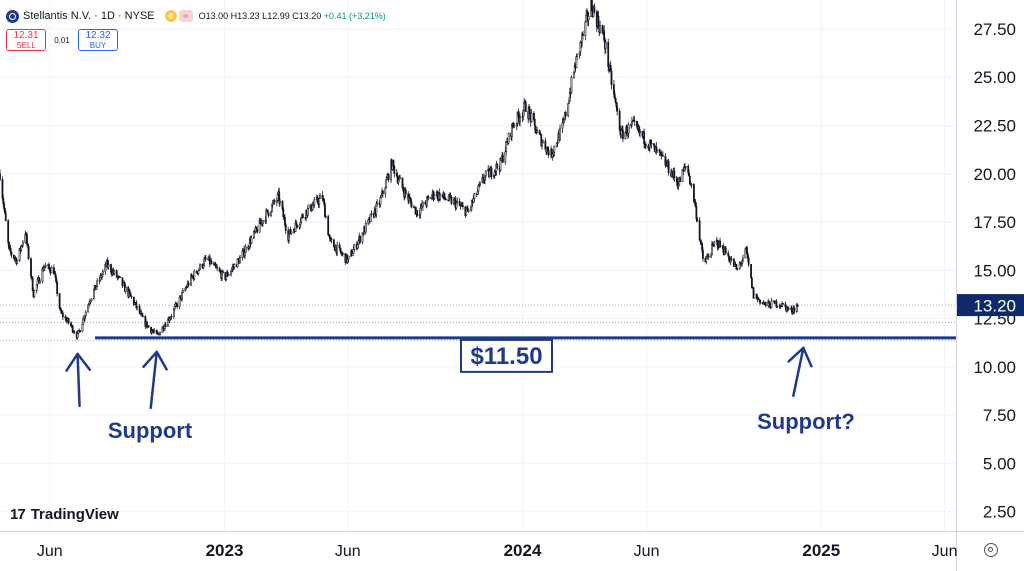 This screenshot has width=1024, height=571. Describe the element at coordinates (225, 550) in the screenshot. I see `x-tick-label: 2023` at that location.